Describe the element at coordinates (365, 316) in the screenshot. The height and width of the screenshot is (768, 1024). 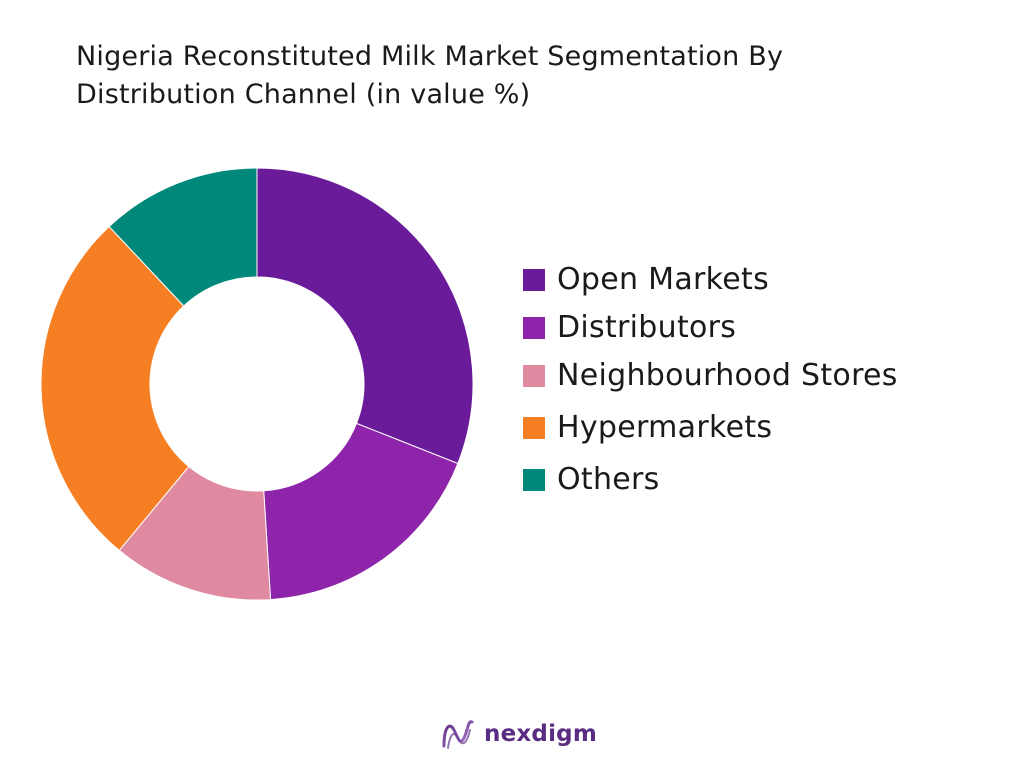
I see `donut-slice-open-markets` at that location.